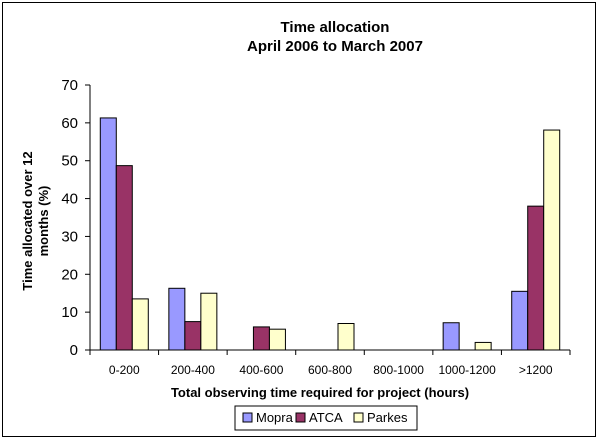 Image resolution: width=600 pixels, height=441 pixels. I want to click on y-tick-label: 10, so click(69, 312).